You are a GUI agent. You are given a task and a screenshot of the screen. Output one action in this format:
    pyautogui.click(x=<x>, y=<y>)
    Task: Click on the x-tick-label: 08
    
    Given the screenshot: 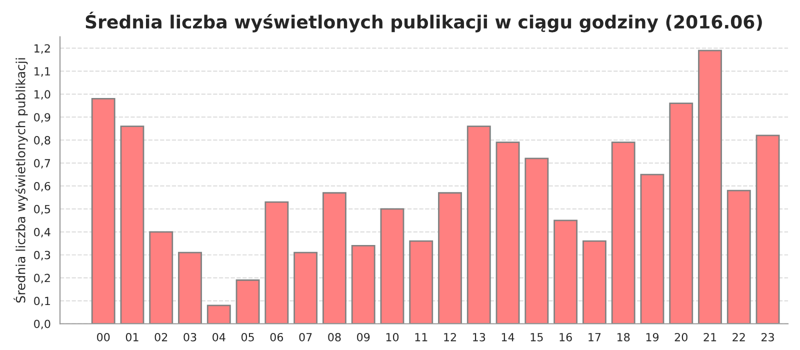 What is the action you would take?
    pyautogui.click(x=334, y=337)
    